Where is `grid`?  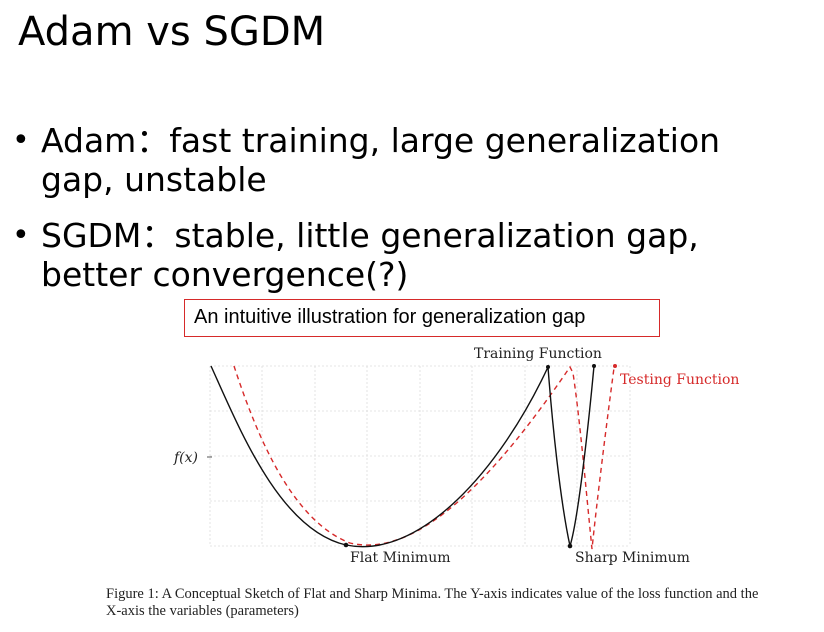 grid is located at coordinates (420, 456).